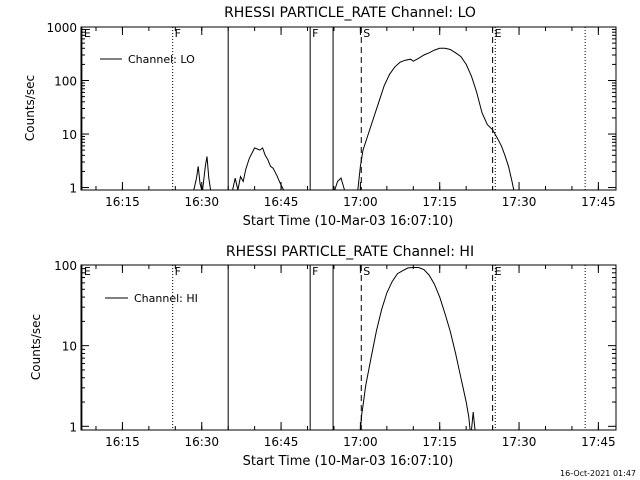  What do you see at coordinates (65, 82) in the screenshot?
I see `lo-y-tick-label: 100` at bounding box center [65, 82].